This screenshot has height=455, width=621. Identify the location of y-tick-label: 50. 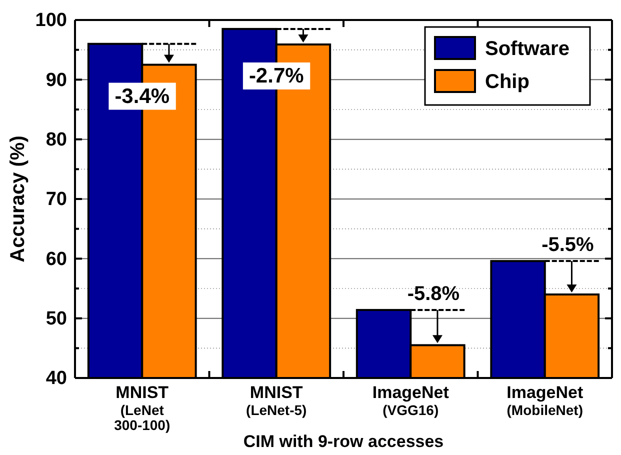
(56, 319).